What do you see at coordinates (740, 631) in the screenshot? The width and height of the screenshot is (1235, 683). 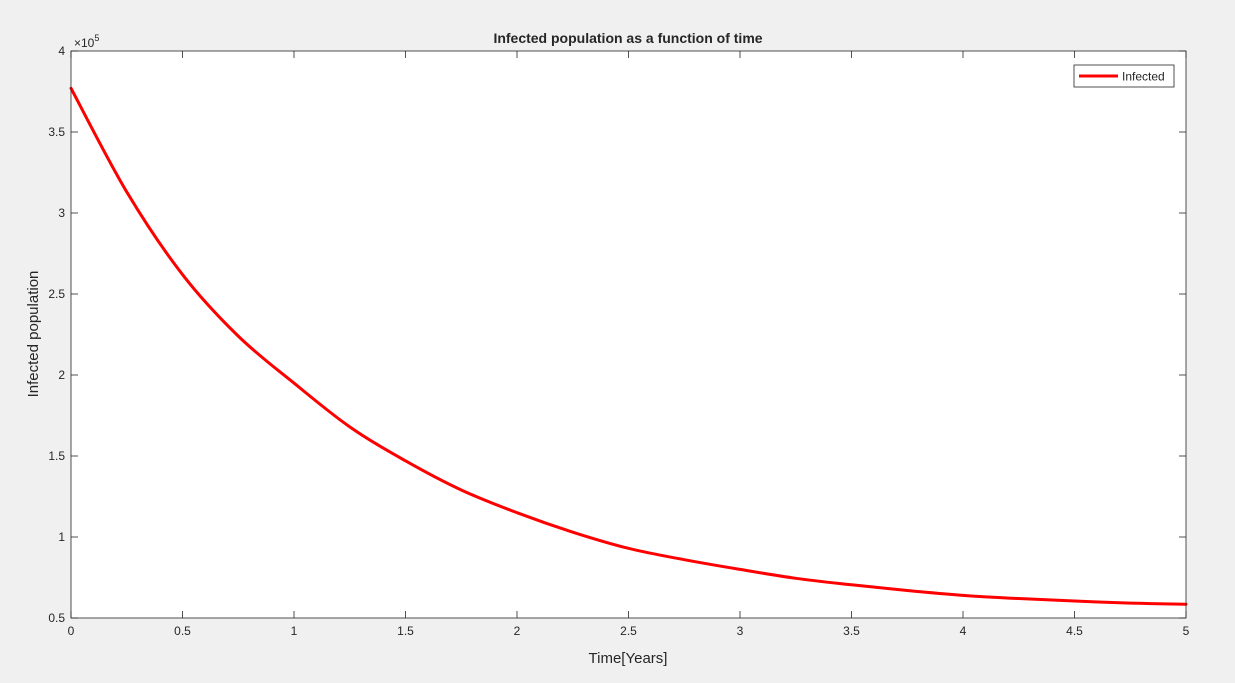 I see `x-tick-label: 3` at bounding box center [740, 631].